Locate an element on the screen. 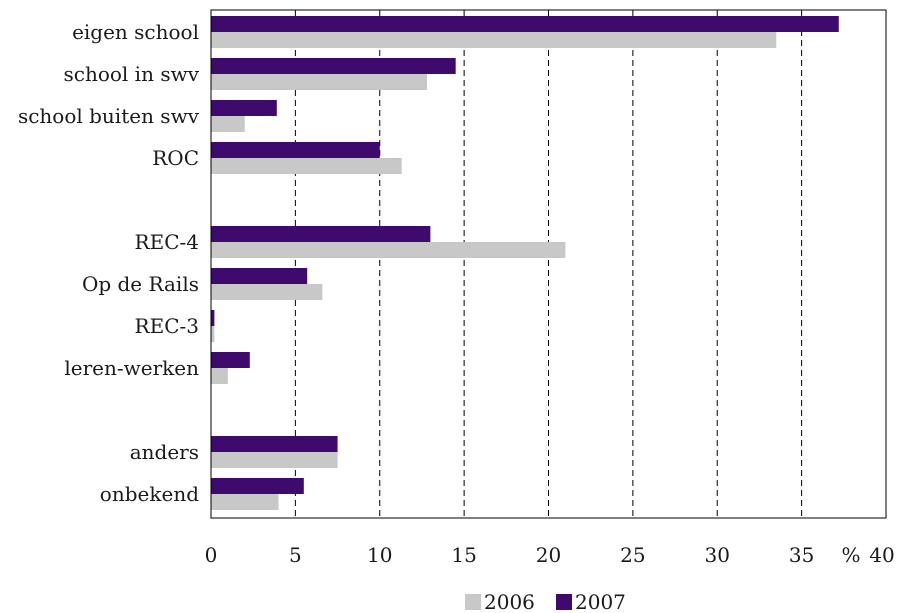  category-label: ROC is located at coordinates (175, 158).